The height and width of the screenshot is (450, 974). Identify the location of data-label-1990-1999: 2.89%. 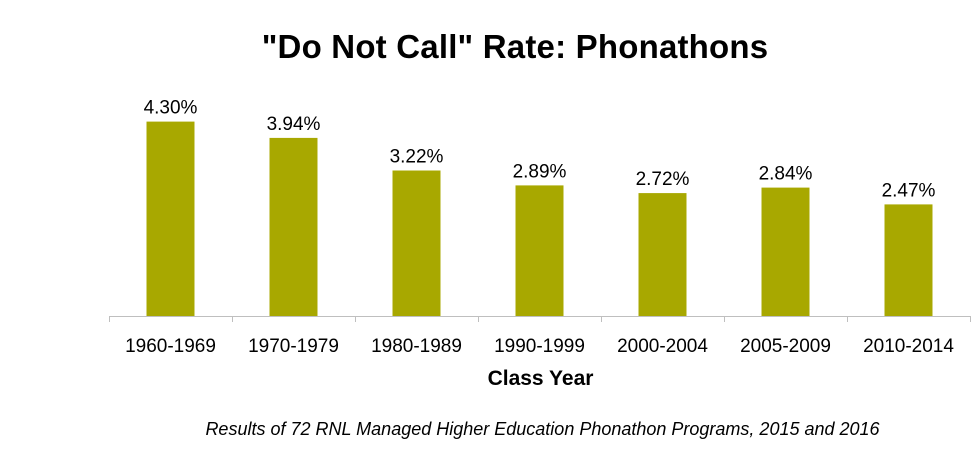
(540, 171).